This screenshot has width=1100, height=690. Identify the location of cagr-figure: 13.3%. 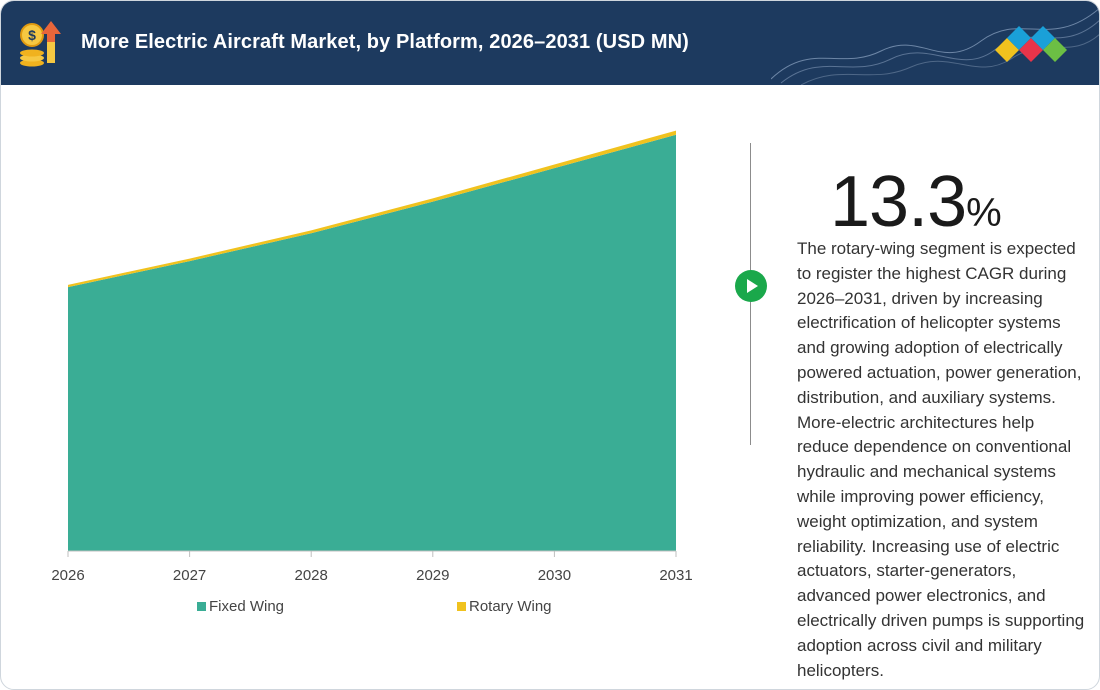
(916, 202).